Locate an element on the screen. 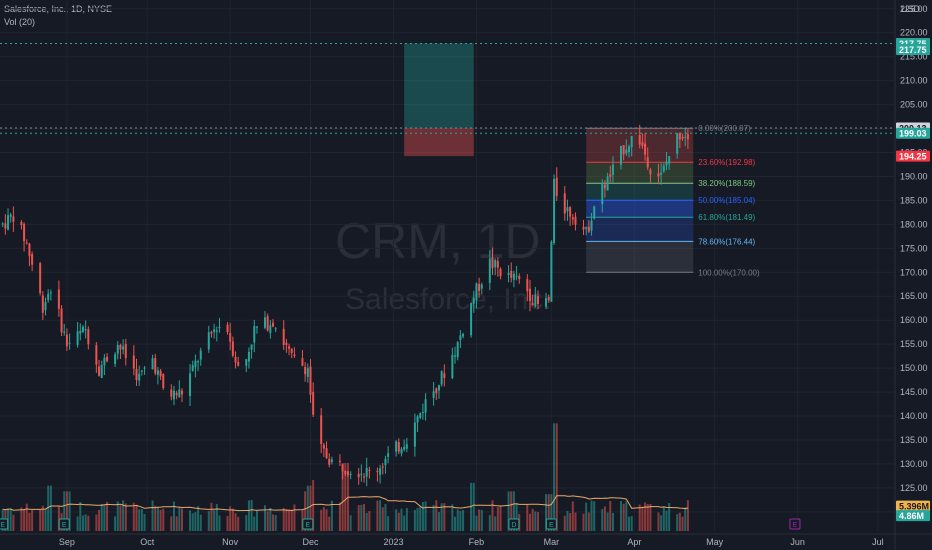  x-tick-label: Jul is located at coordinates (878, 542).